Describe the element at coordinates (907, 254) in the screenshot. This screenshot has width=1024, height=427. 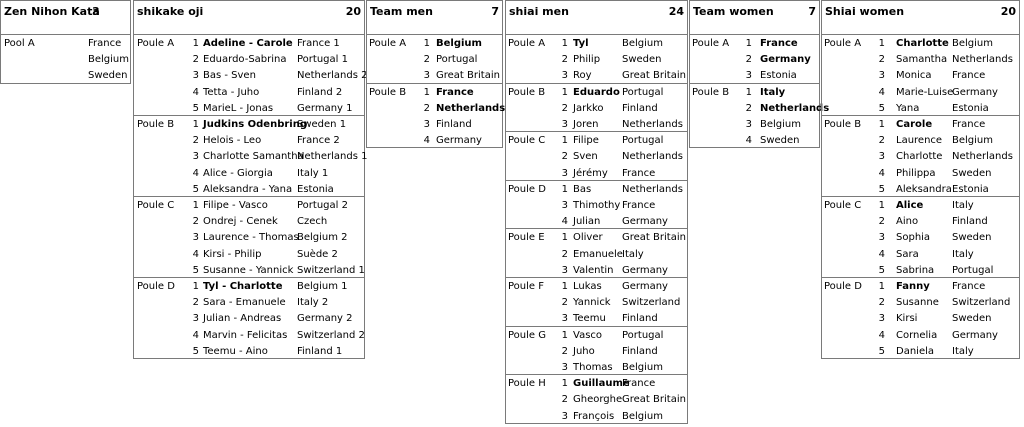
I see `competitor: Sara` at that location.